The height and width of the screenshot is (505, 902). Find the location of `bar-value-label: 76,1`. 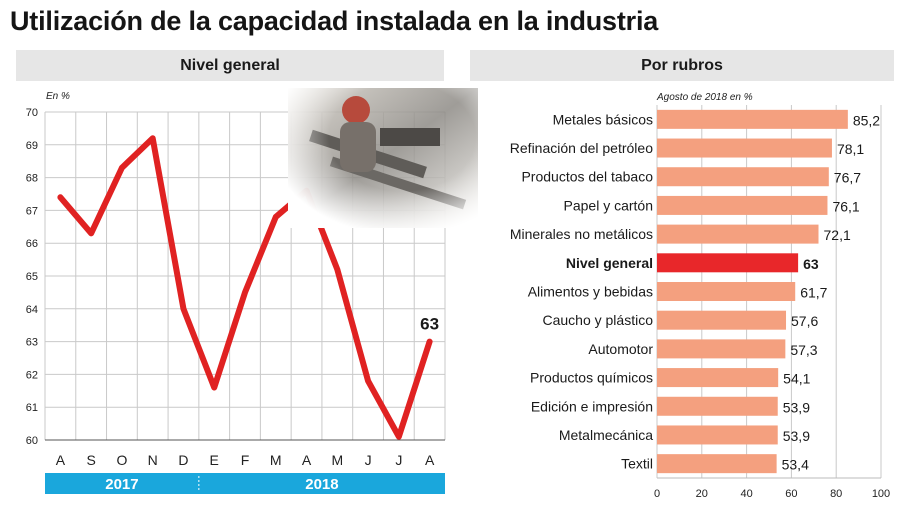

bar-value-label: 76,1 is located at coordinates (845, 206).